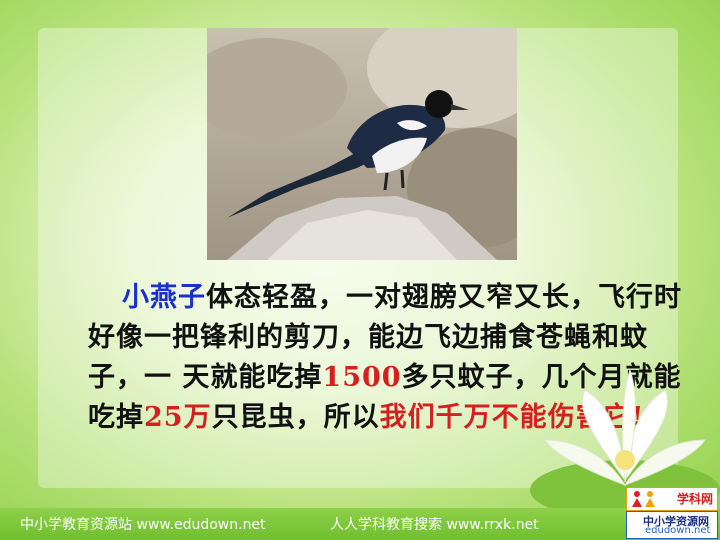  What do you see at coordinates (362, 377) in the screenshot?
I see `number-1500: 1500` at bounding box center [362, 377].